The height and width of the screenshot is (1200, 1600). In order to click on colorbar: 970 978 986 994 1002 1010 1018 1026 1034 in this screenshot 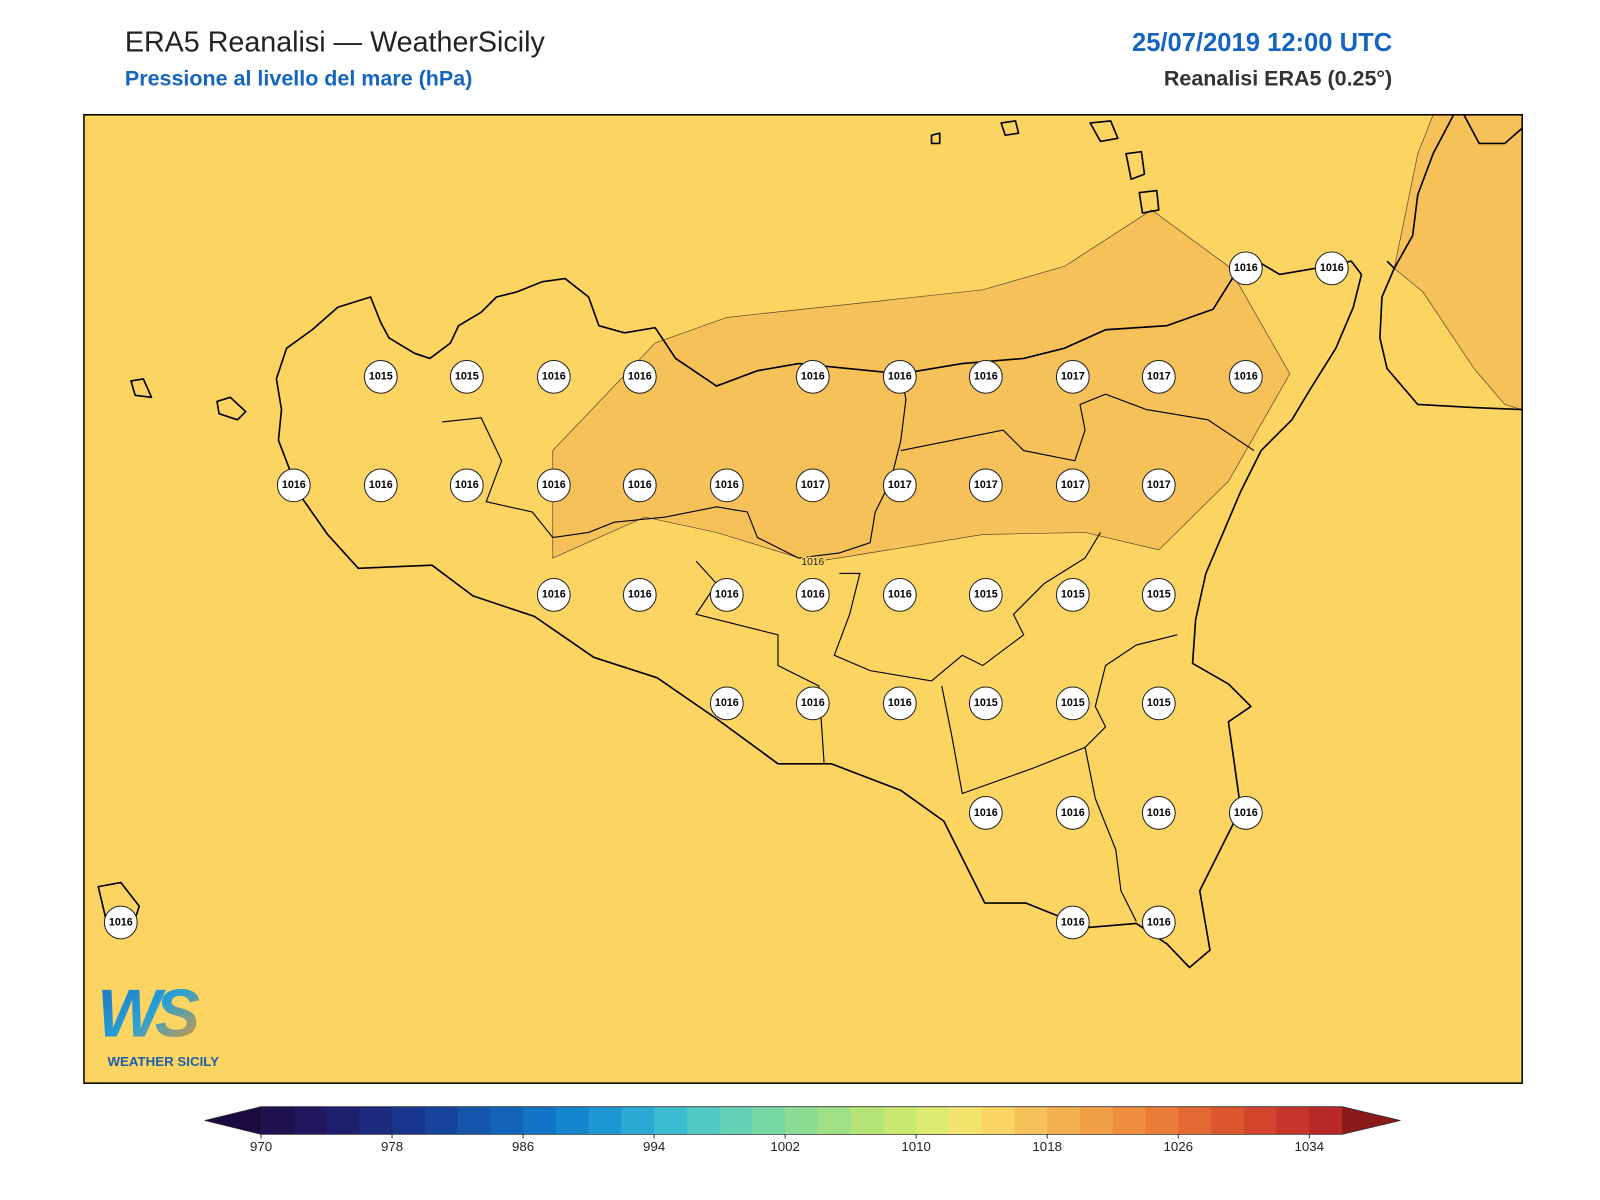, I will do `click(802, 1130)`.